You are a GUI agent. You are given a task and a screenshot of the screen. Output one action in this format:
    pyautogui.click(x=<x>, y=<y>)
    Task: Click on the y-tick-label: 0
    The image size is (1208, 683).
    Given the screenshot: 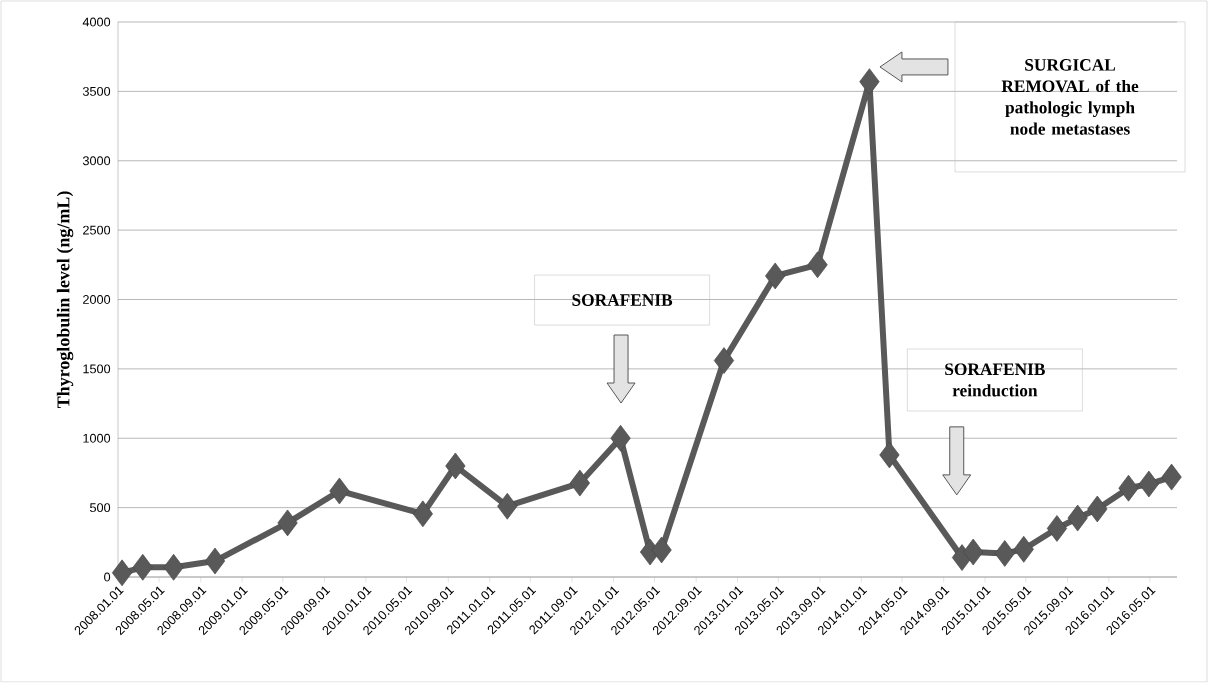 What is the action you would take?
    pyautogui.click(x=107, y=577)
    